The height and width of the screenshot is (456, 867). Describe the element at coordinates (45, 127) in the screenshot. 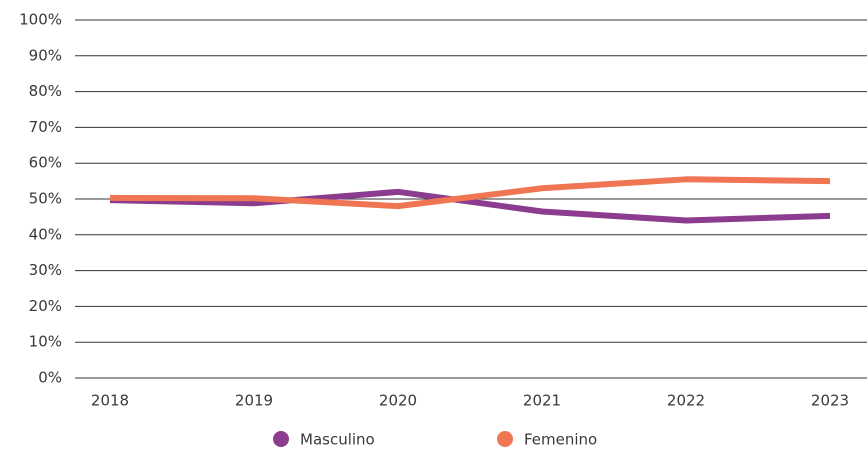

I see `y-tick-label: 70%` at that location.